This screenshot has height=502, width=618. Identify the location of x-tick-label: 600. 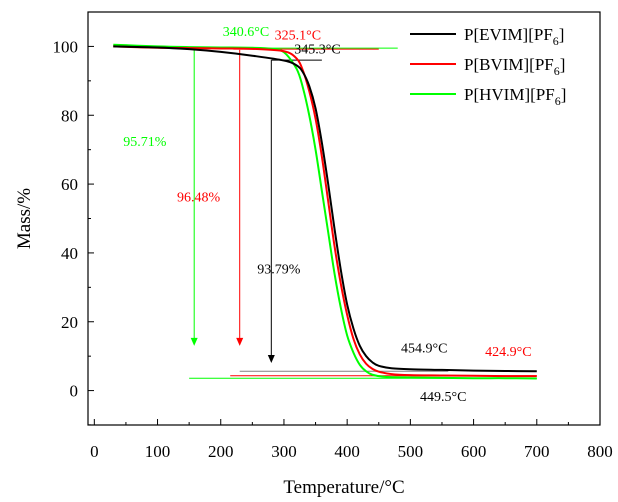
(474, 451).